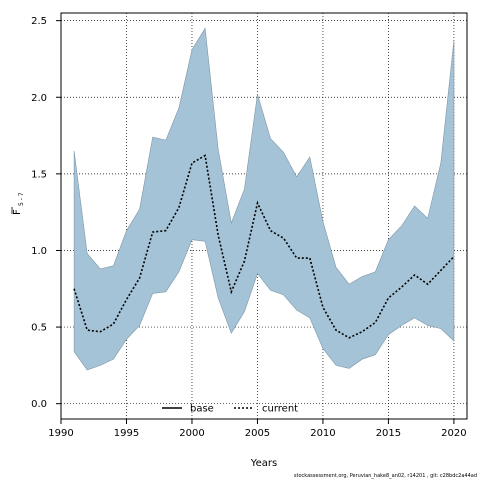 The width and height of the screenshot is (480, 480). Describe the element at coordinates (263, 463) in the screenshot. I see `x-axis-title: Years` at that location.